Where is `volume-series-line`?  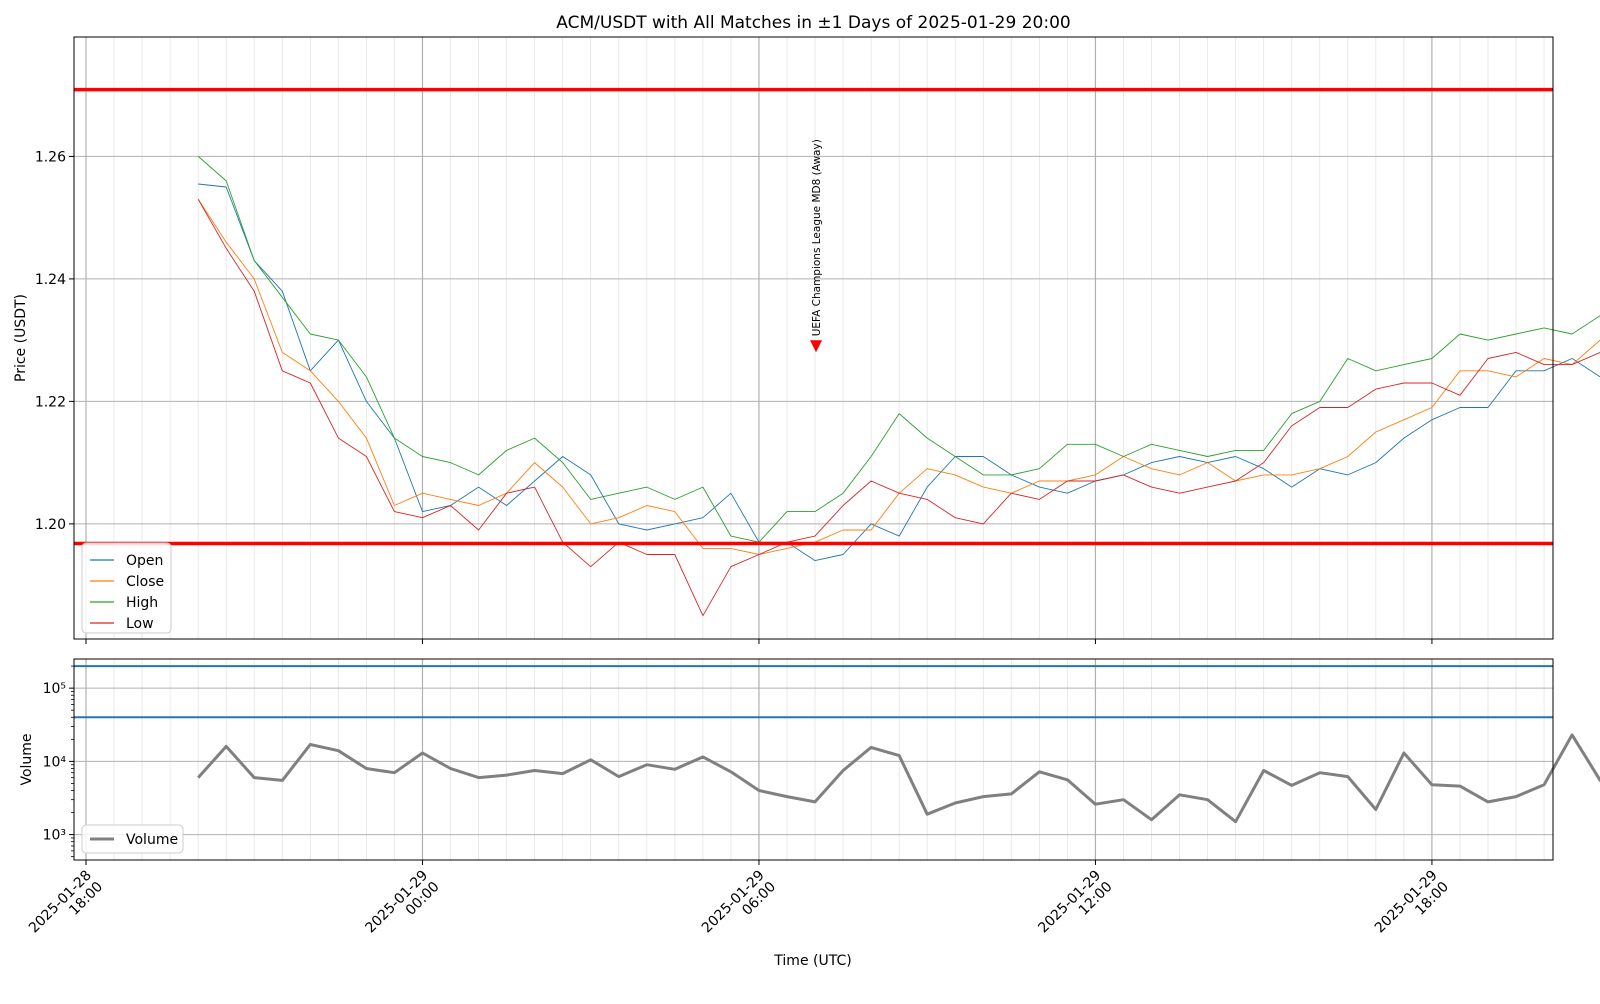
volume-series-line is located at coordinates (898, 778).